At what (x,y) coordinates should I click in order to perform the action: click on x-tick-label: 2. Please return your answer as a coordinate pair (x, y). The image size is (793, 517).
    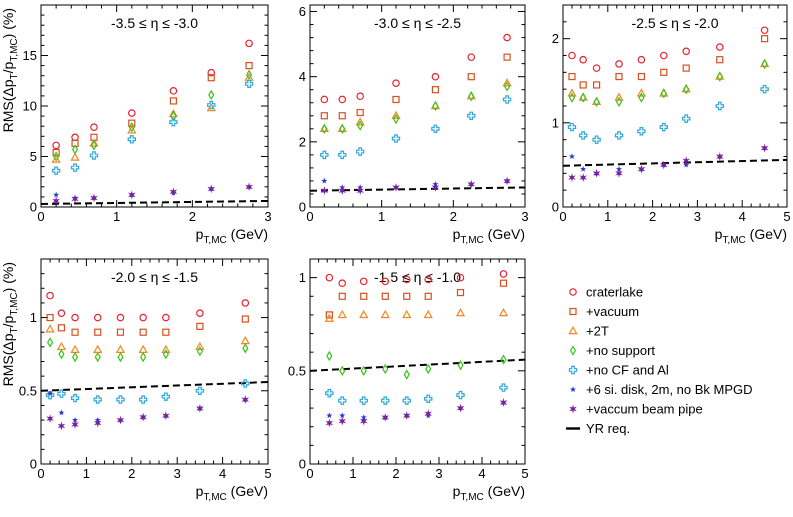
    Looking at the image, I should click on (131, 473).